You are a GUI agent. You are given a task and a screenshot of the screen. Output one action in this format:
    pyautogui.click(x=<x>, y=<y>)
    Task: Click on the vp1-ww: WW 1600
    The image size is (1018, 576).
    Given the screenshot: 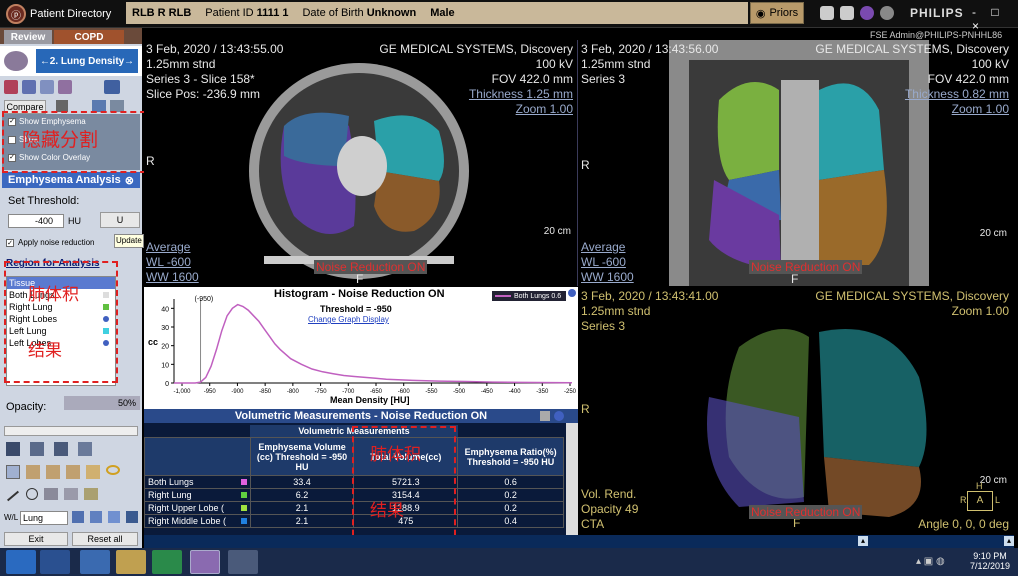 What is the action you would take?
    pyautogui.click(x=172, y=277)
    